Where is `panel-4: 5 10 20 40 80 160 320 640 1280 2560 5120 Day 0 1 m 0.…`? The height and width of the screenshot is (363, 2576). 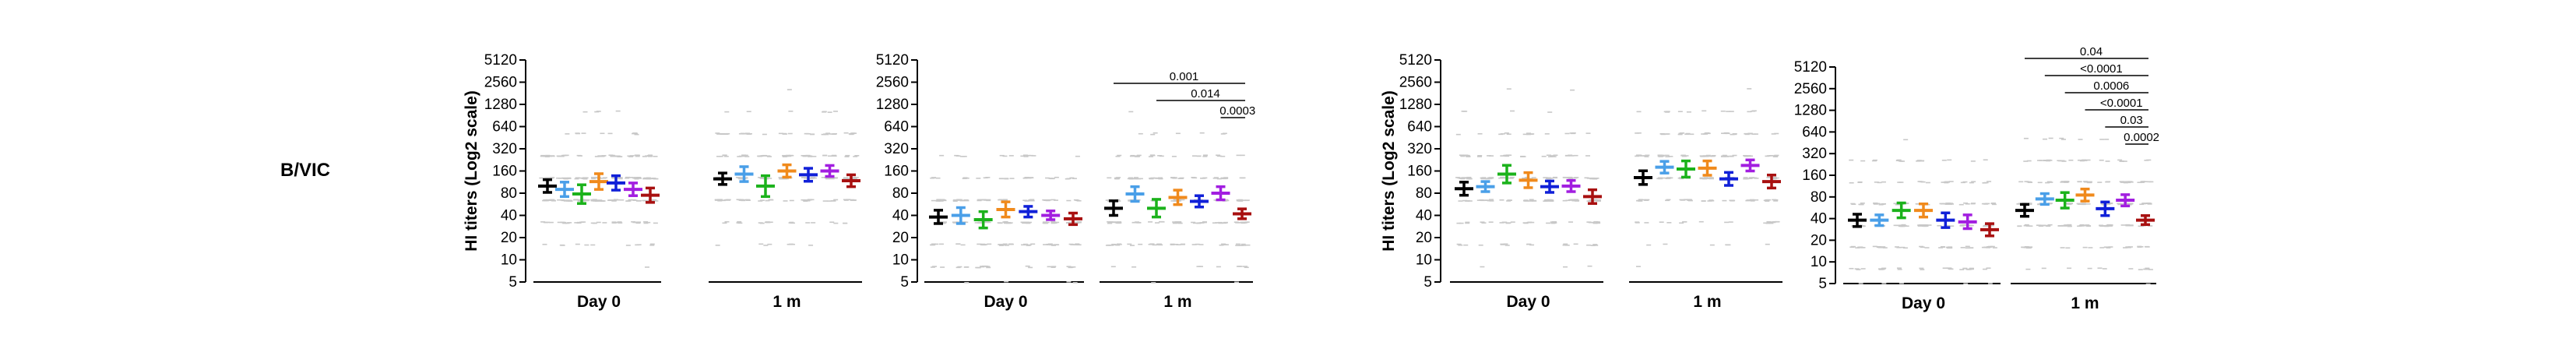 panel-4: 5 10 20 40 80 160 320 640 1280 2560 5120 Day 0 1 m 0.… is located at coordinates (1976, 179).